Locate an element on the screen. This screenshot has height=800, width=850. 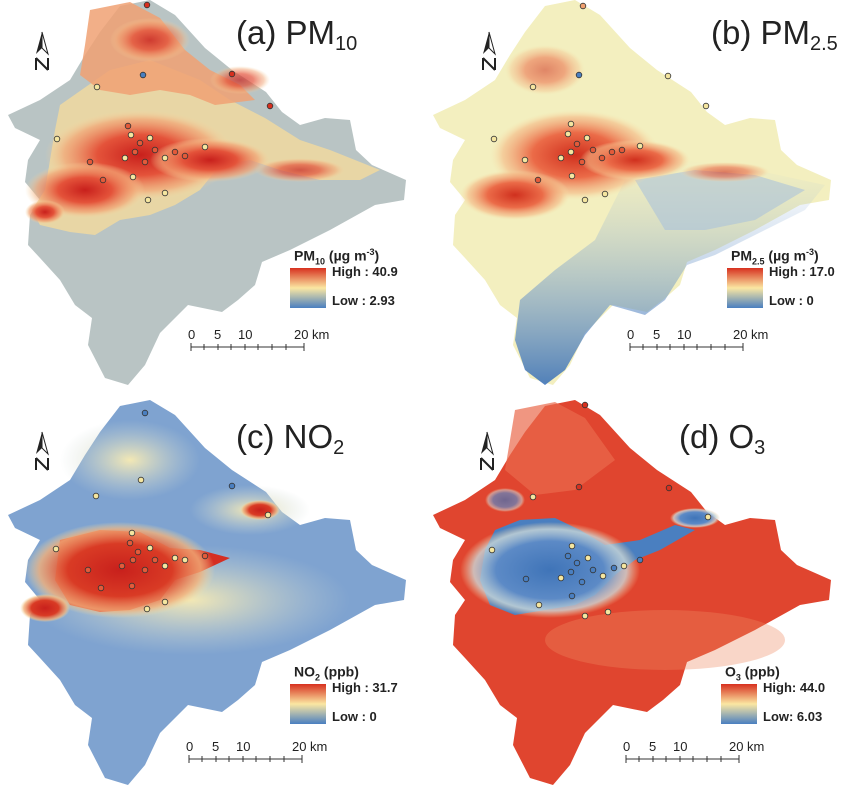
legend: PM2.5 (µg m-3) High : 17.0 Low : 0 is located at coordinates (781, 278).